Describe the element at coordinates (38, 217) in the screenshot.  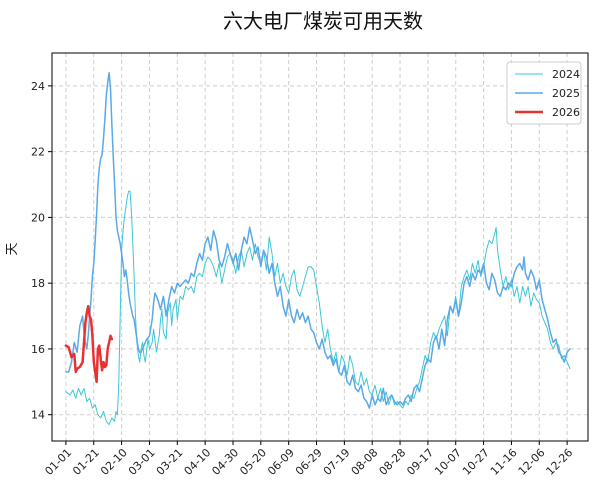
I see `y-tick-label: 20` at that location.